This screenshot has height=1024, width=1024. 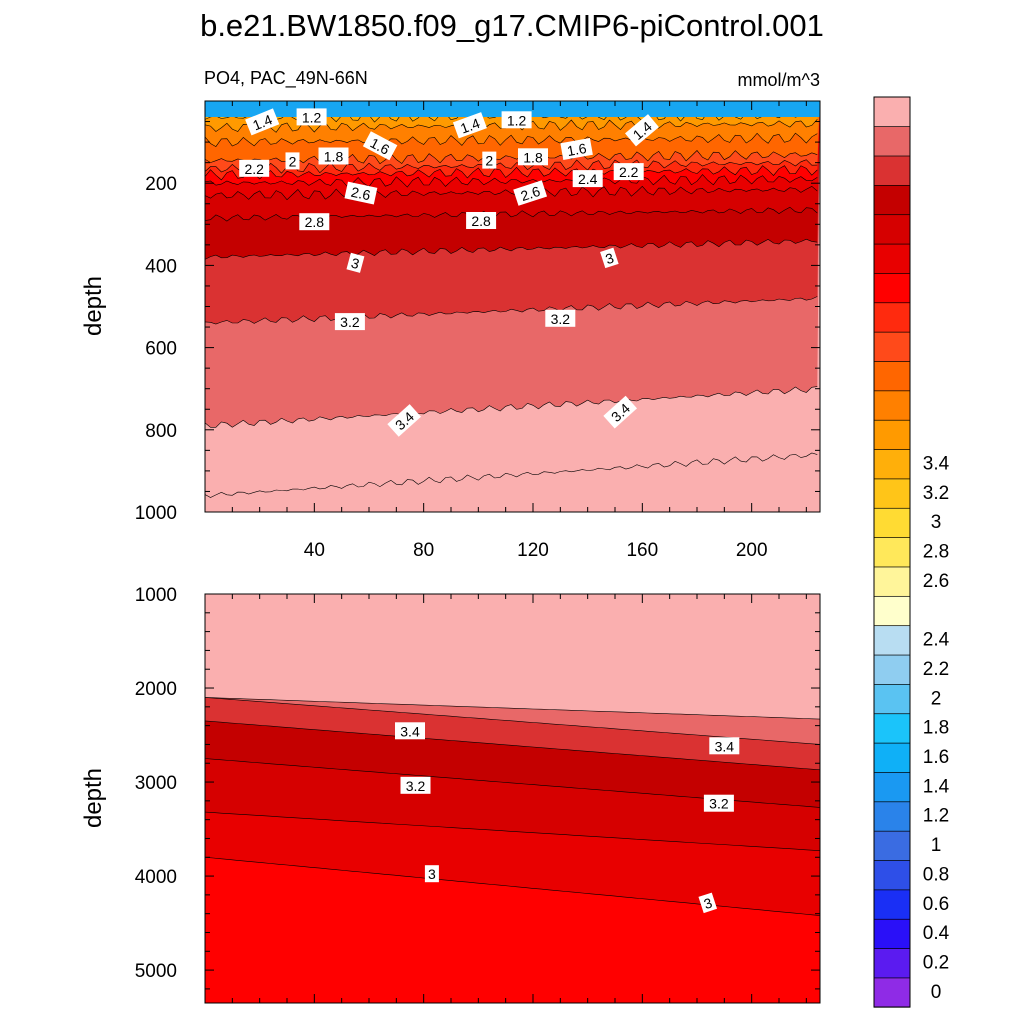 I want to click on upper-contour-2.6, so click(x=511, y=193).